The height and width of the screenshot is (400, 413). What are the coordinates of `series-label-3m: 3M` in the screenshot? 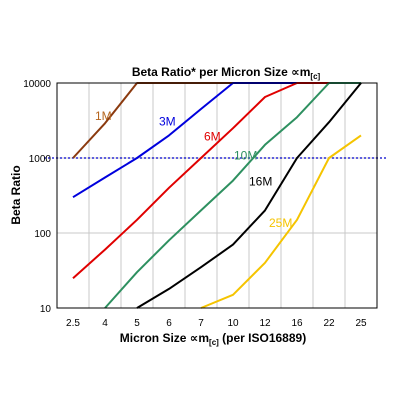 It's located at (167, 122).